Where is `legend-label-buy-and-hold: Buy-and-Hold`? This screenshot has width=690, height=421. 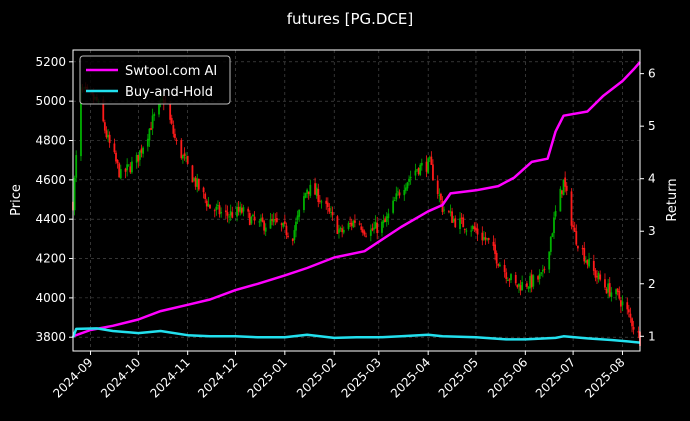
legend-label-buy-and-hold: Buy-and-Hold is located at coordinates (169, 92).